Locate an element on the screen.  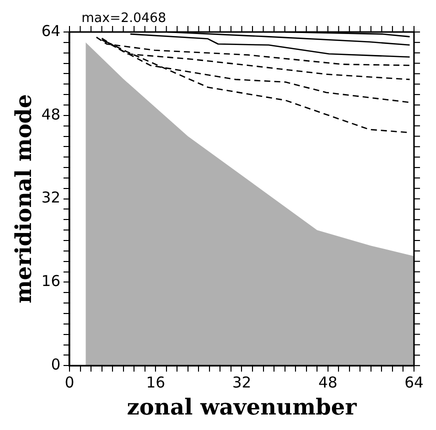
y-tick-label: 48 is located at coordinates (50, 114).